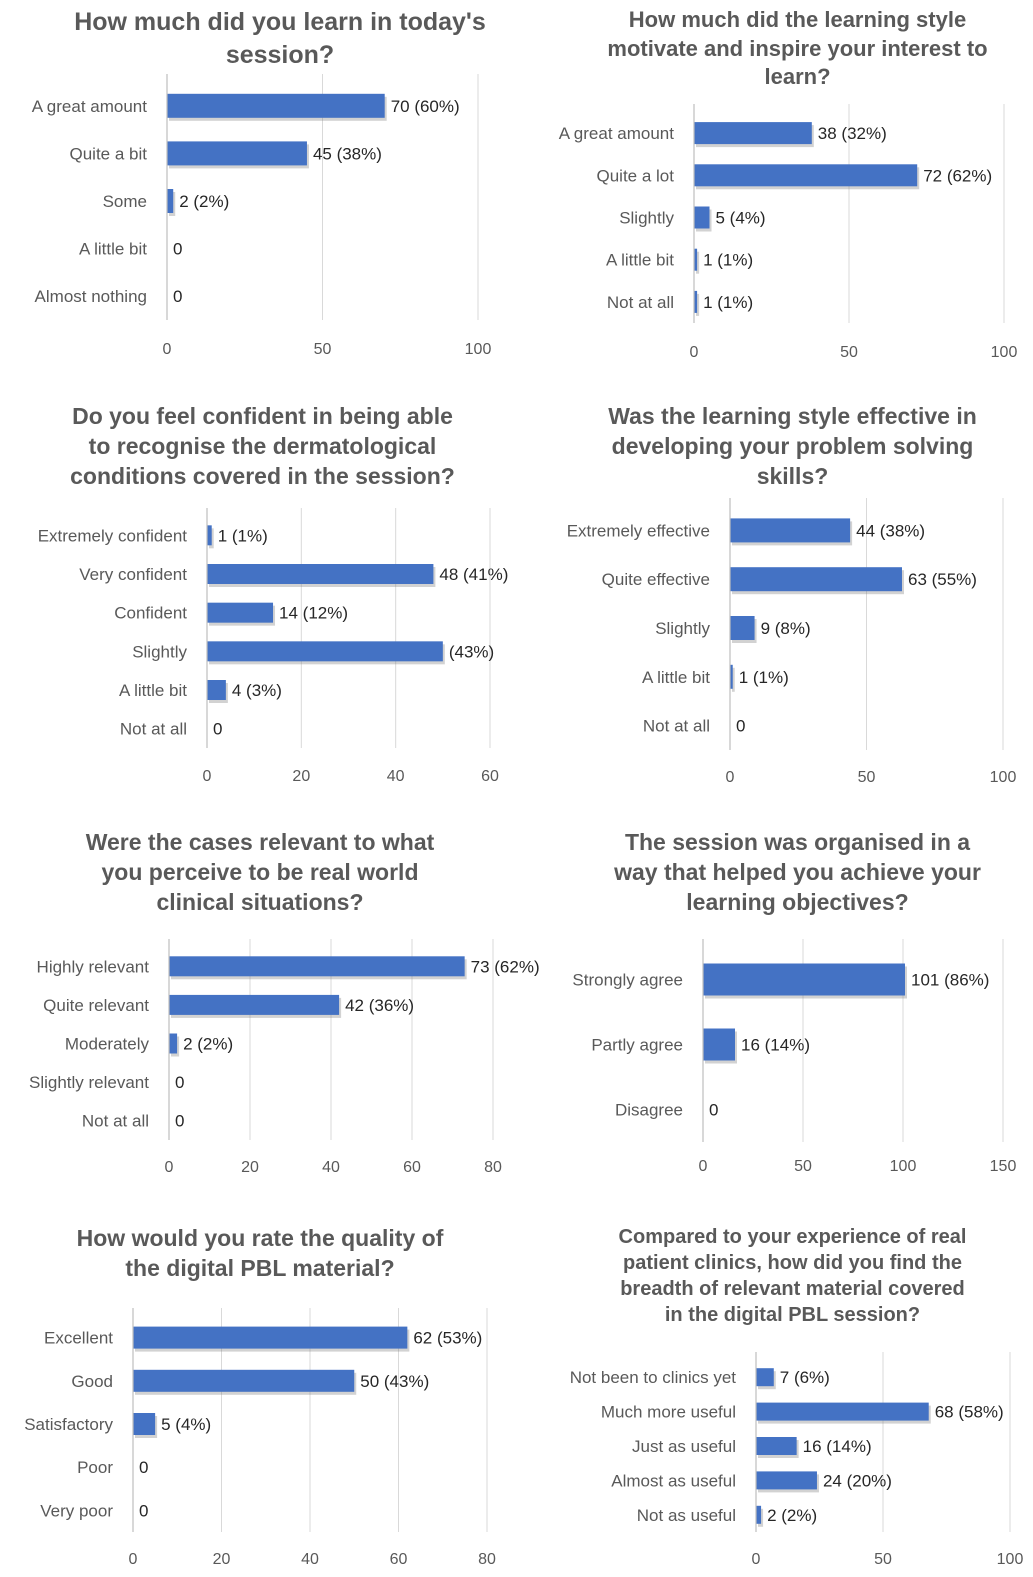  Describe the element at coordinates (260, 1267) in the screenshot. I see `chart-title-line: the digital PBL material?` at that location.